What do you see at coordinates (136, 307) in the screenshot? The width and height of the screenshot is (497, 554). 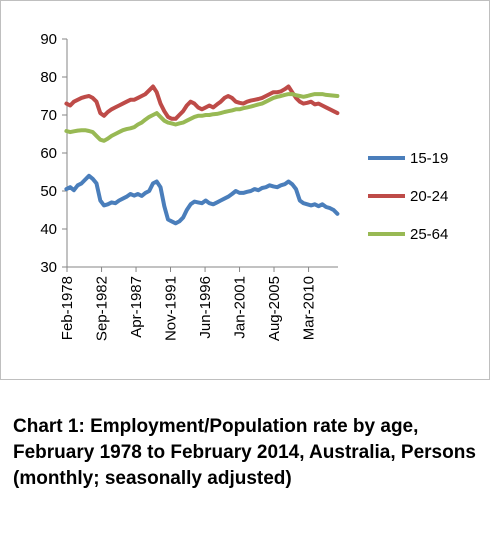 I see `x-tick-label: Apr-1987` at bounding box center [136, 307].